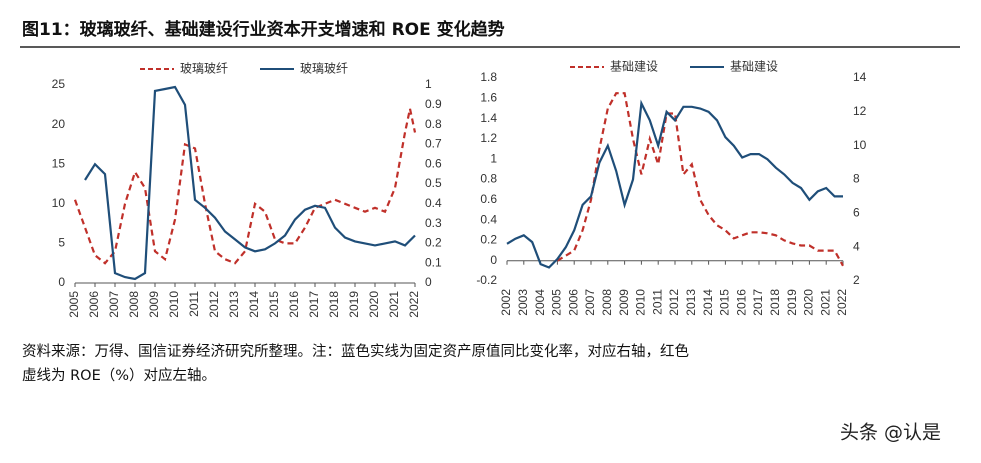 Image resolution: width=981 pixels, height=463 pixels. I want to click on y2-tick-label: 0.8, so click(433, 124).